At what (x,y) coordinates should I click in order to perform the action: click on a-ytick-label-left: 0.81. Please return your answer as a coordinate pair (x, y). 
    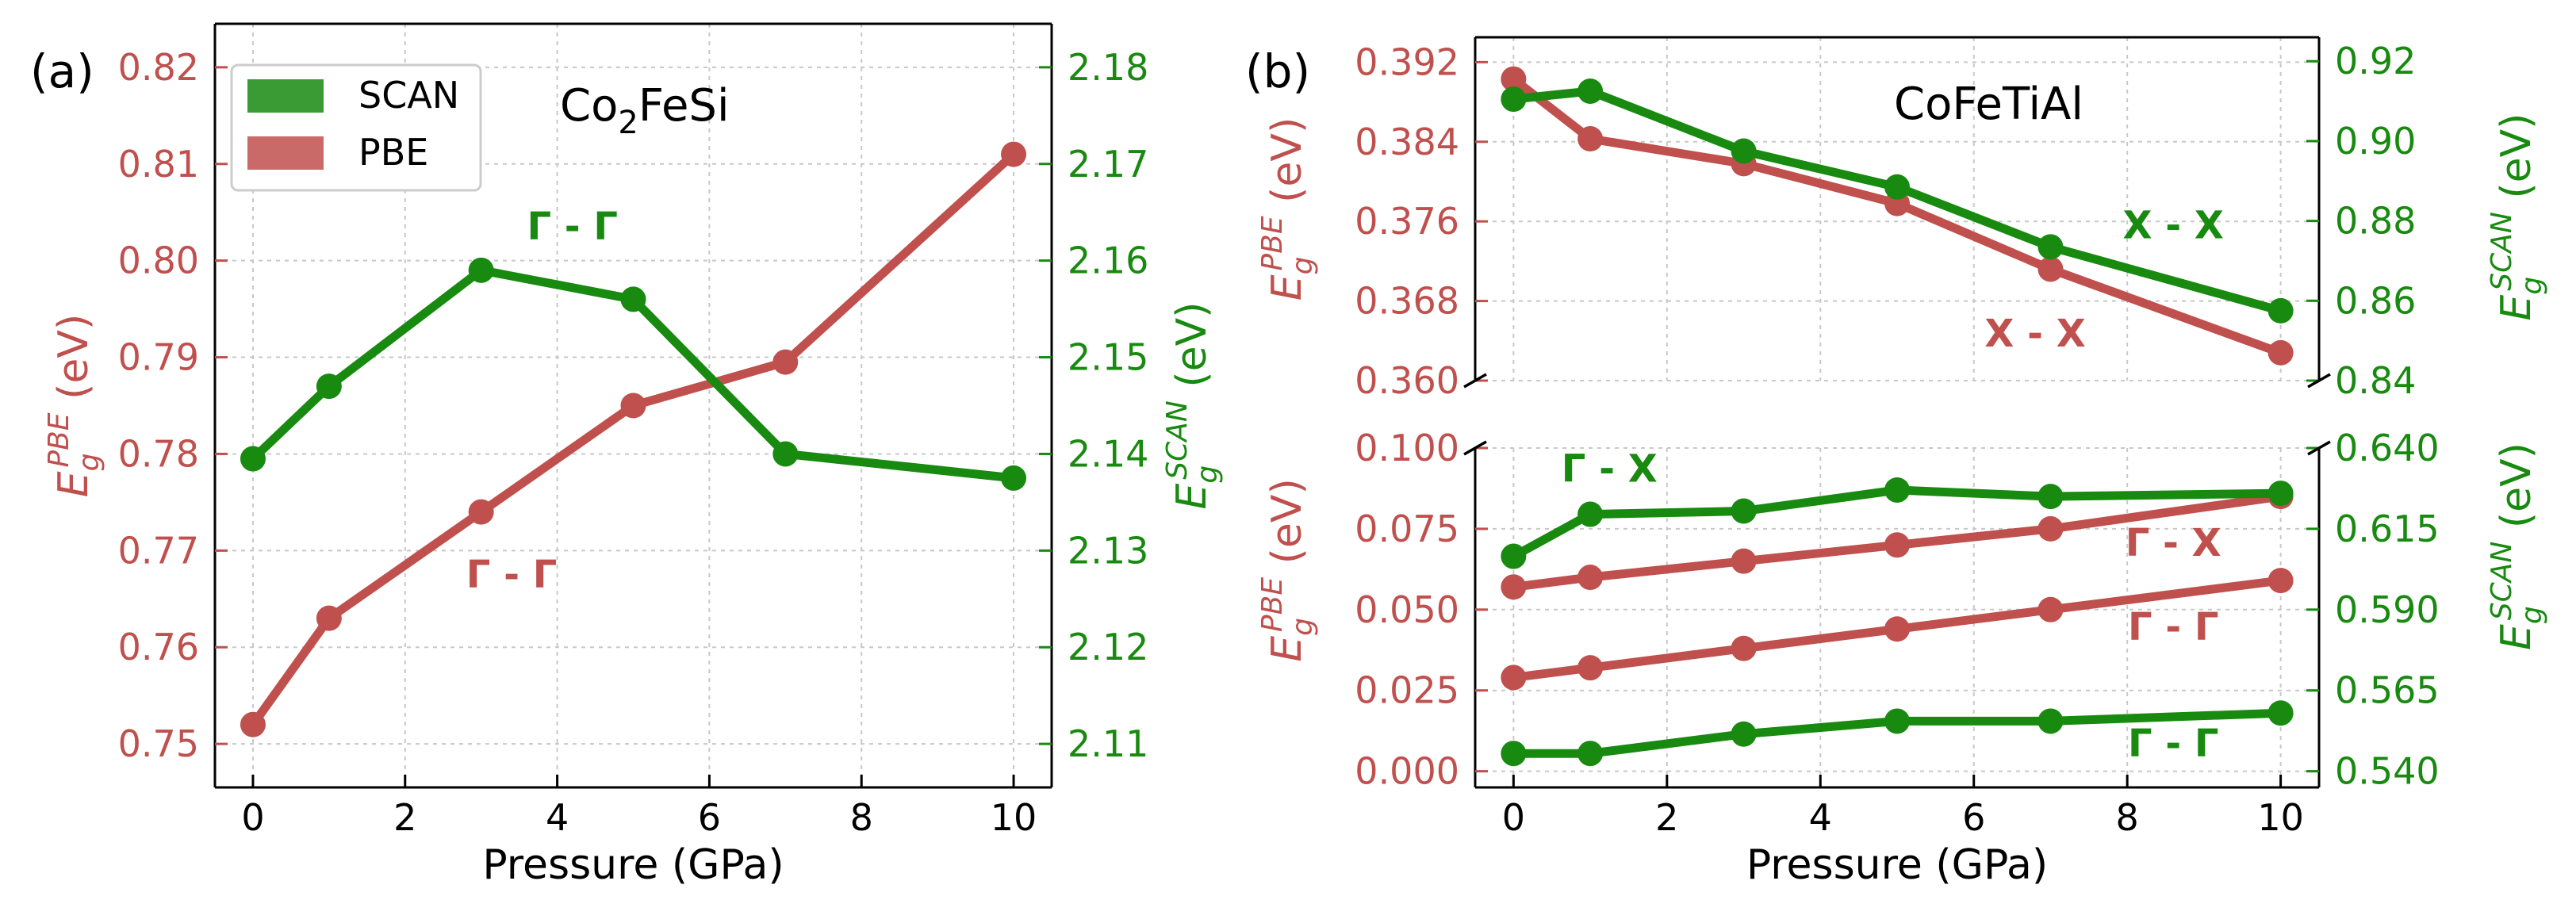
    Looking at the image, I should click on (158, 164).